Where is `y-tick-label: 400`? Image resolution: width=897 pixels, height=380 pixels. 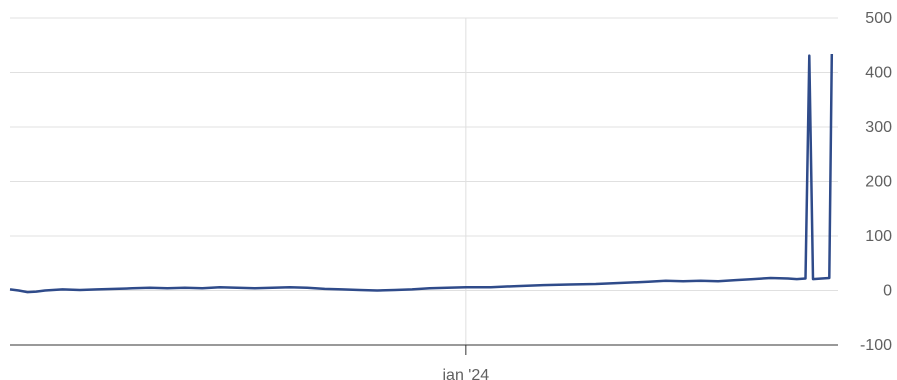
y-tick-label: 400 is located at coordinates (878, 73).